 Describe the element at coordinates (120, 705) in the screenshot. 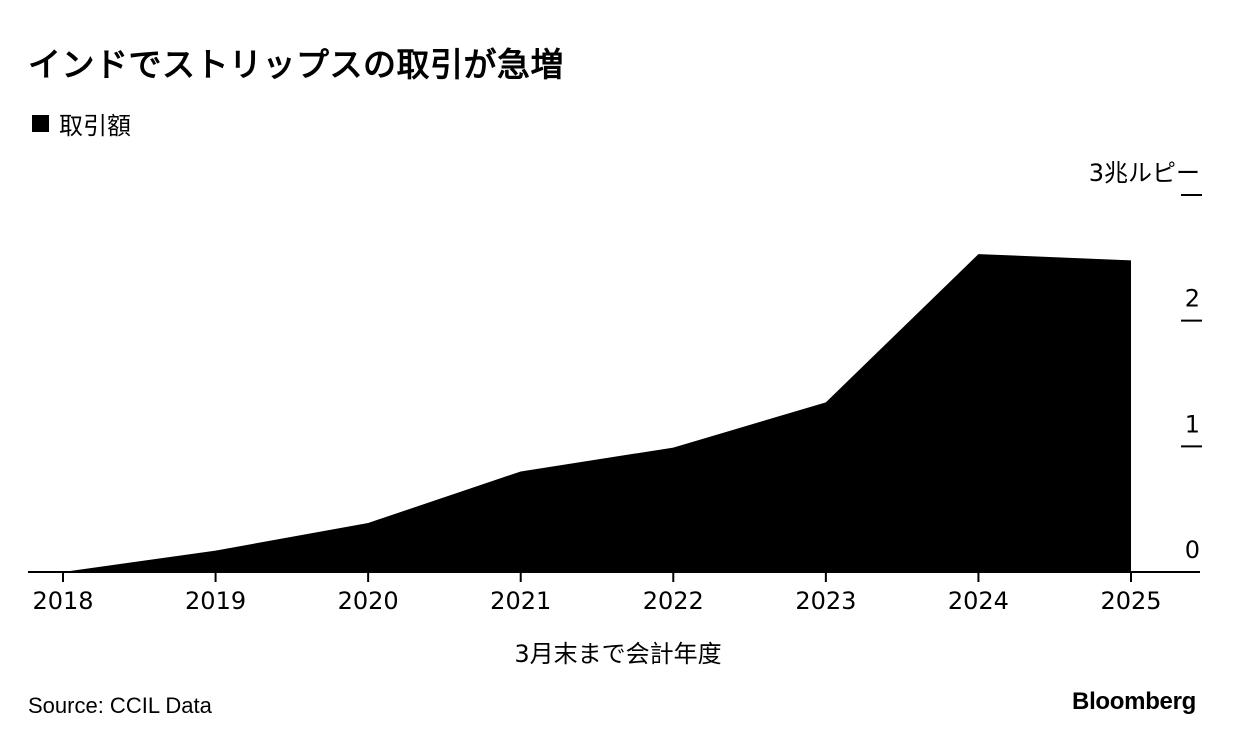

I see `source-note: Source: CCIL Data` at that location.